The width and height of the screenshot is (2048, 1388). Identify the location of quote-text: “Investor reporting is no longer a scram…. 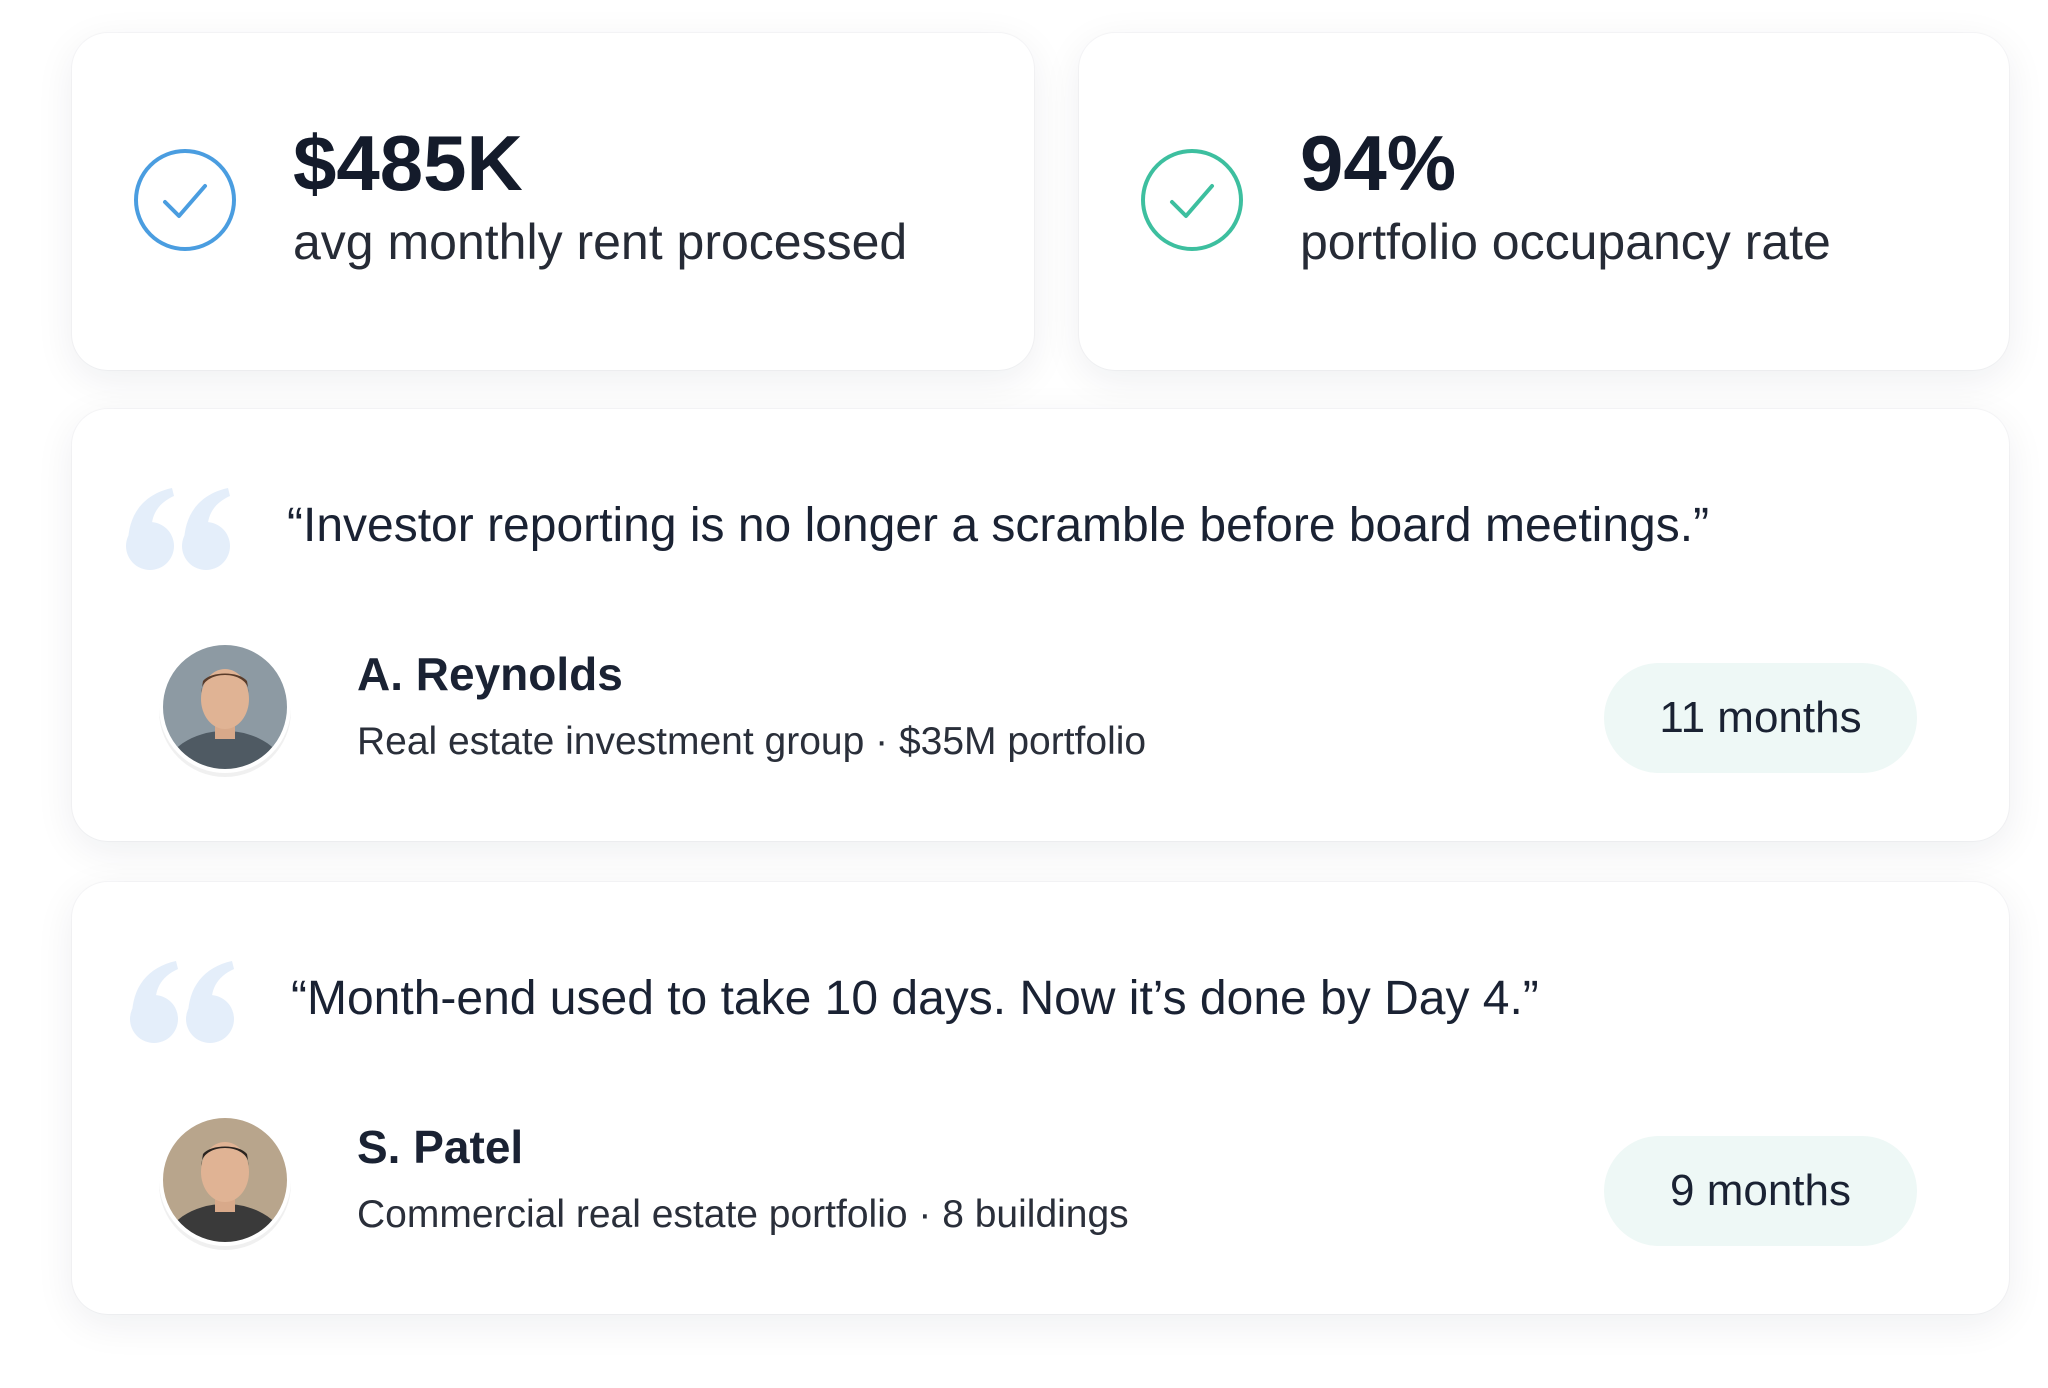
(998, 525).